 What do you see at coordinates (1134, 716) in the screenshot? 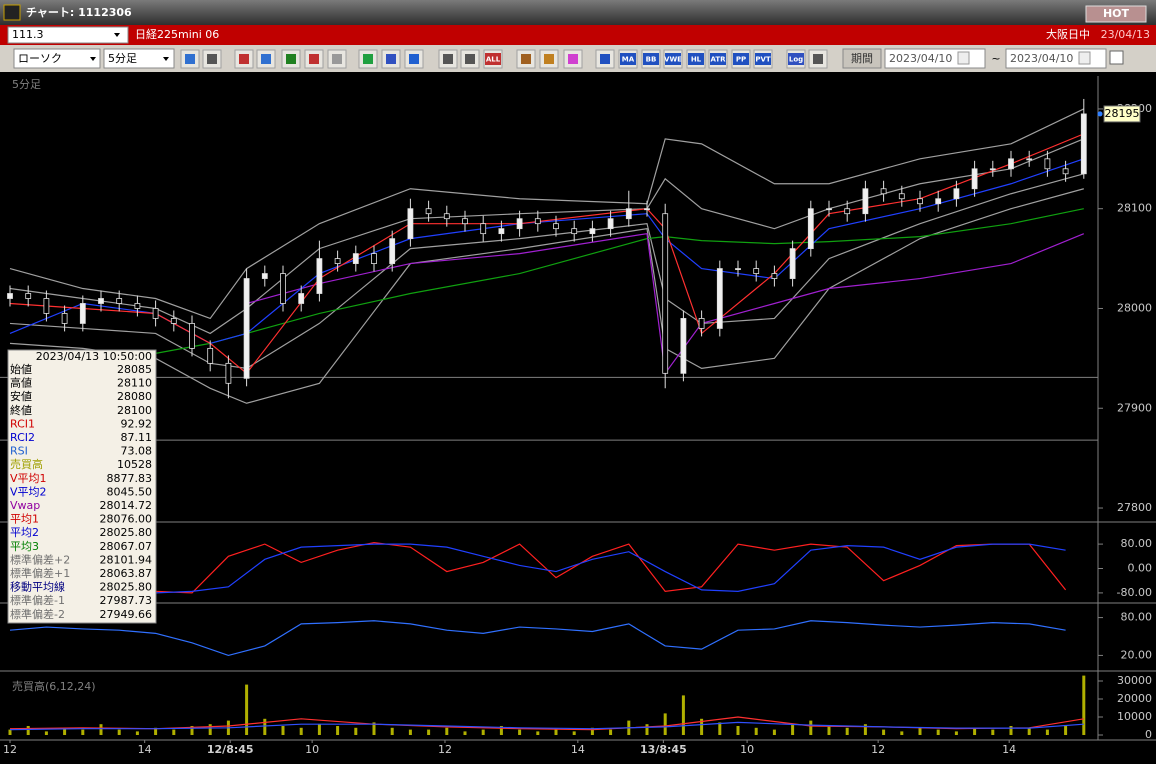
I see `y-tick-label: 10000` at bounding box center [1134, 716].